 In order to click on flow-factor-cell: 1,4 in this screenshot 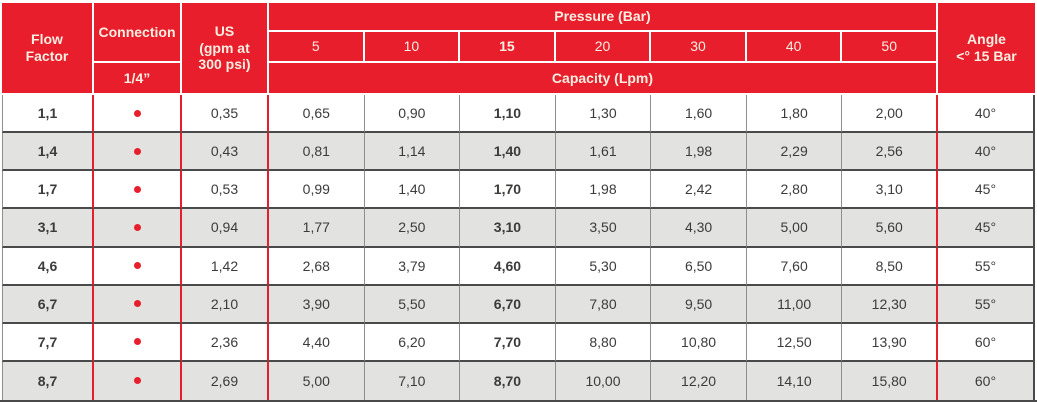, I will do `click(48, 152)`.